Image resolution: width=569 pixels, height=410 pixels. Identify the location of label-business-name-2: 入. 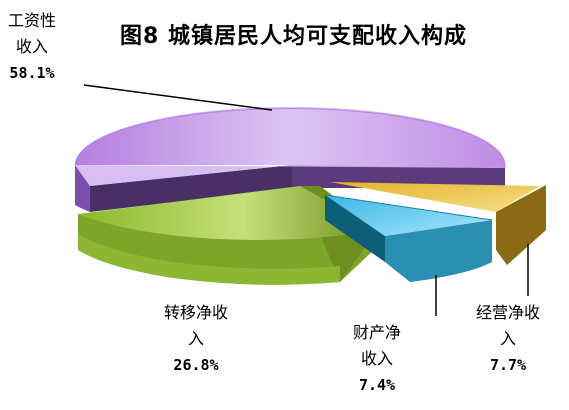
(508, 338).